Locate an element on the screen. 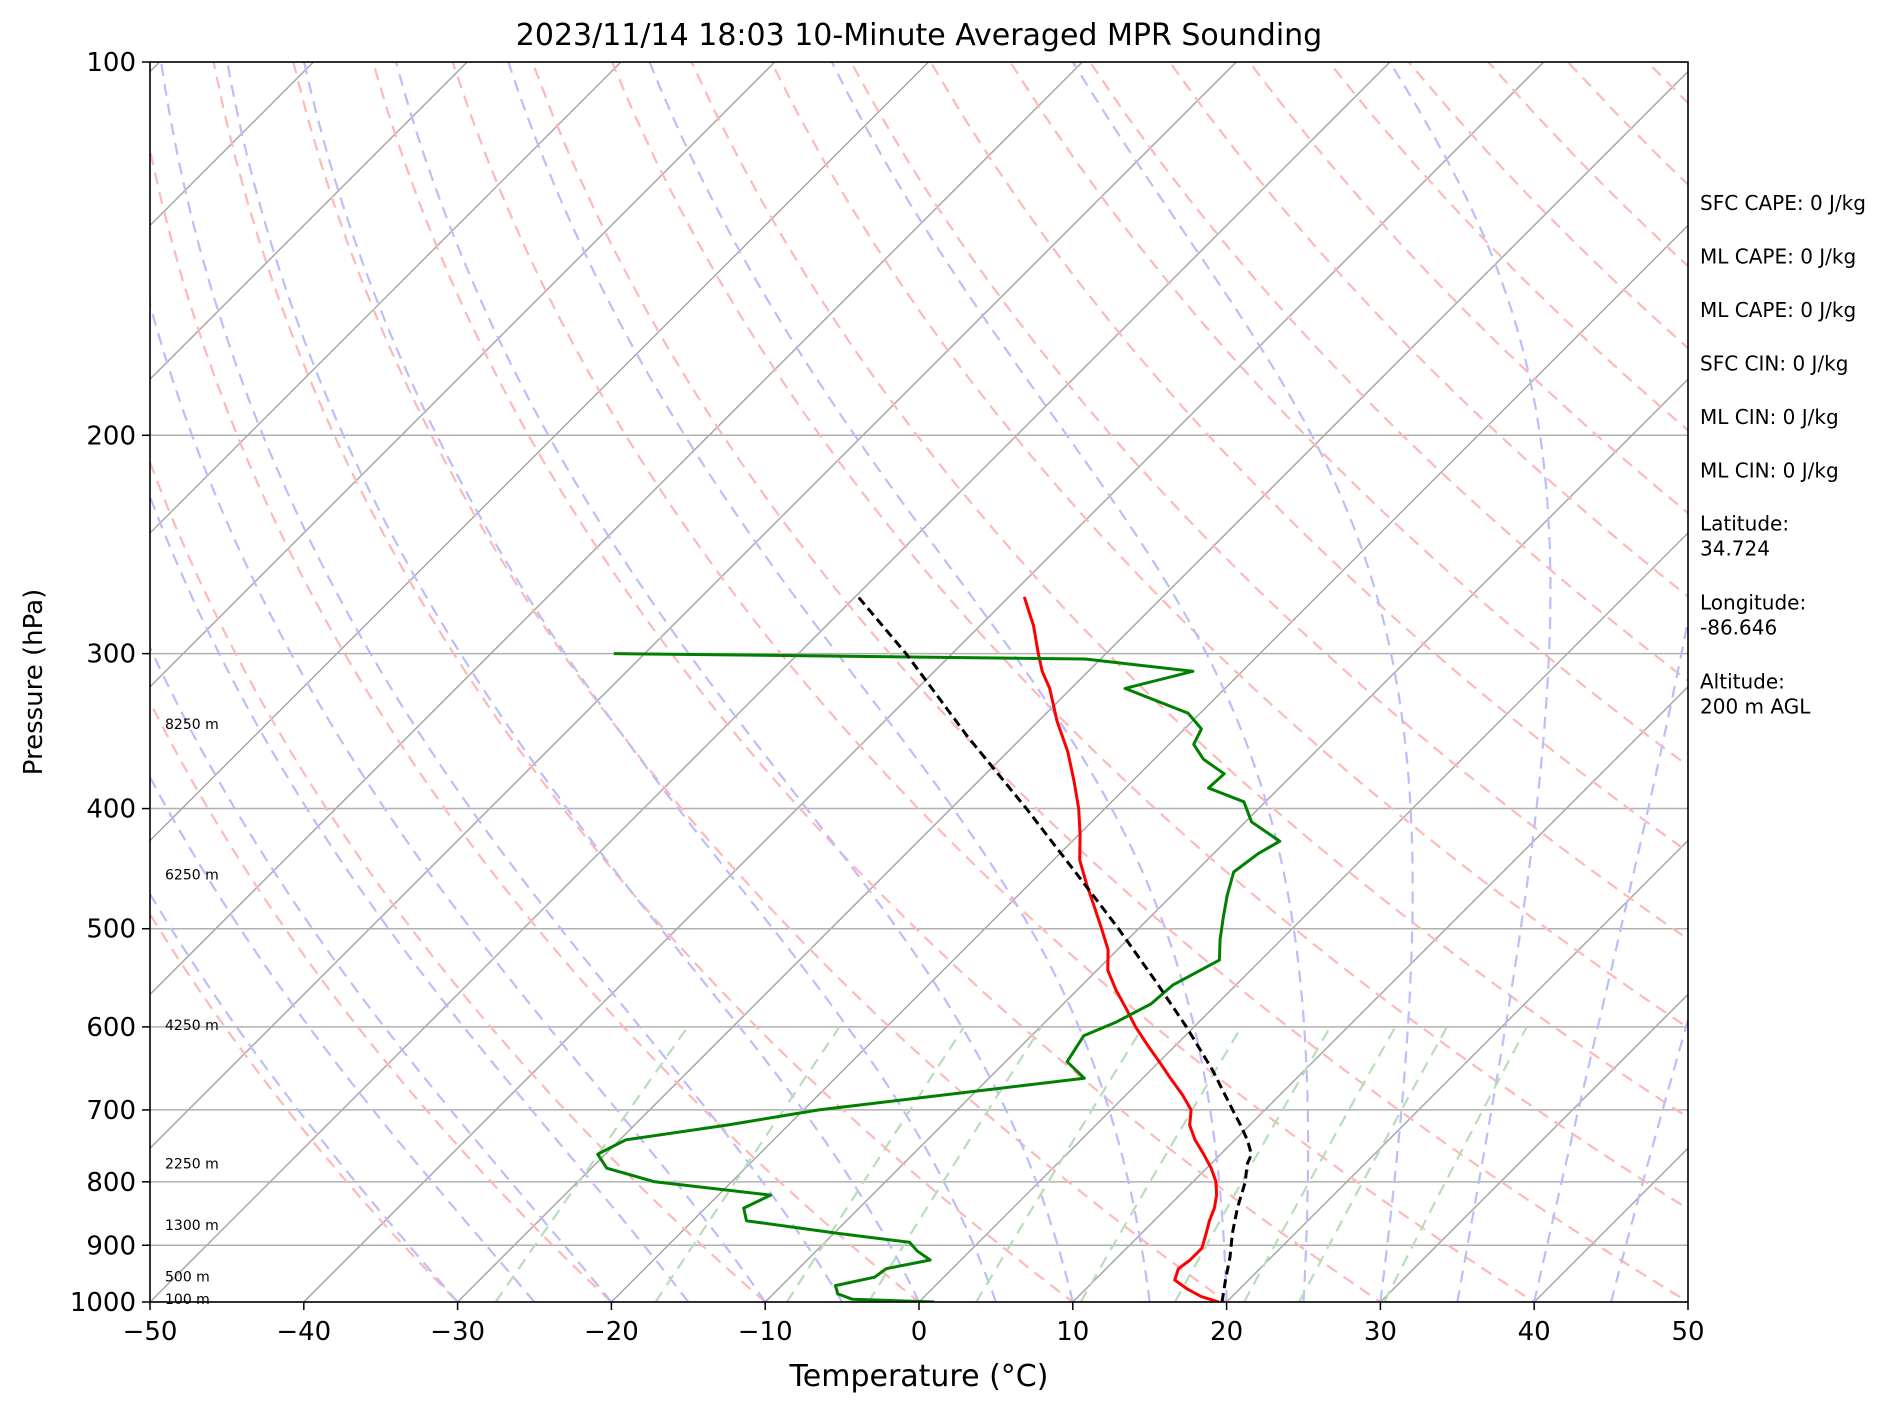 The width and height of the screenshot is (1893, 1406). height-label: 1300 m is located at coordinates (192, 1226).